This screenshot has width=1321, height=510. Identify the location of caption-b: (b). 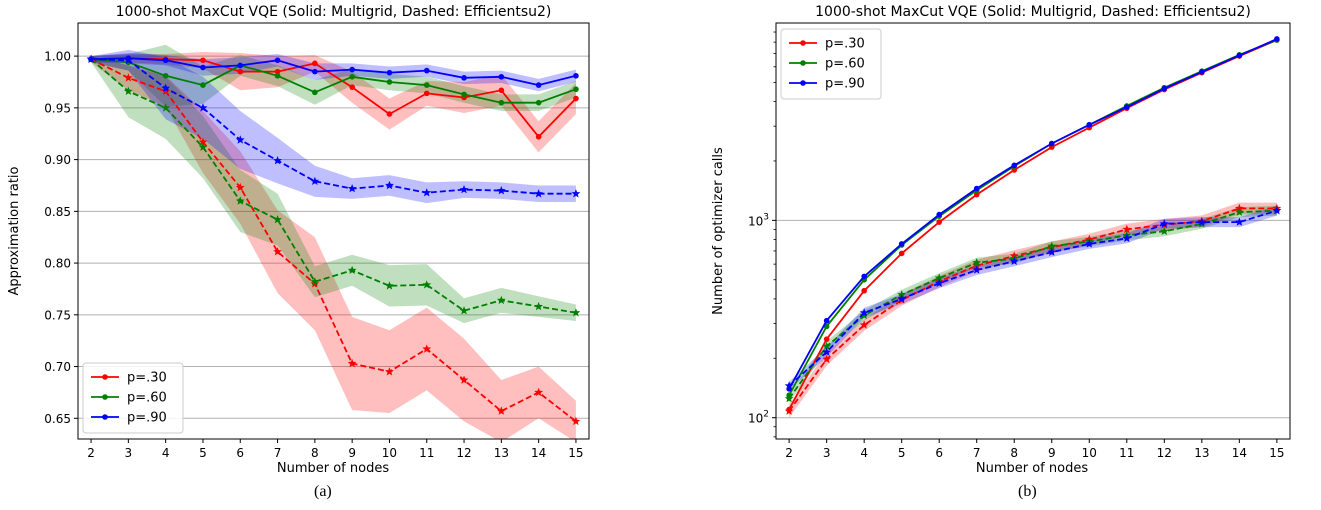
(1027, 491).